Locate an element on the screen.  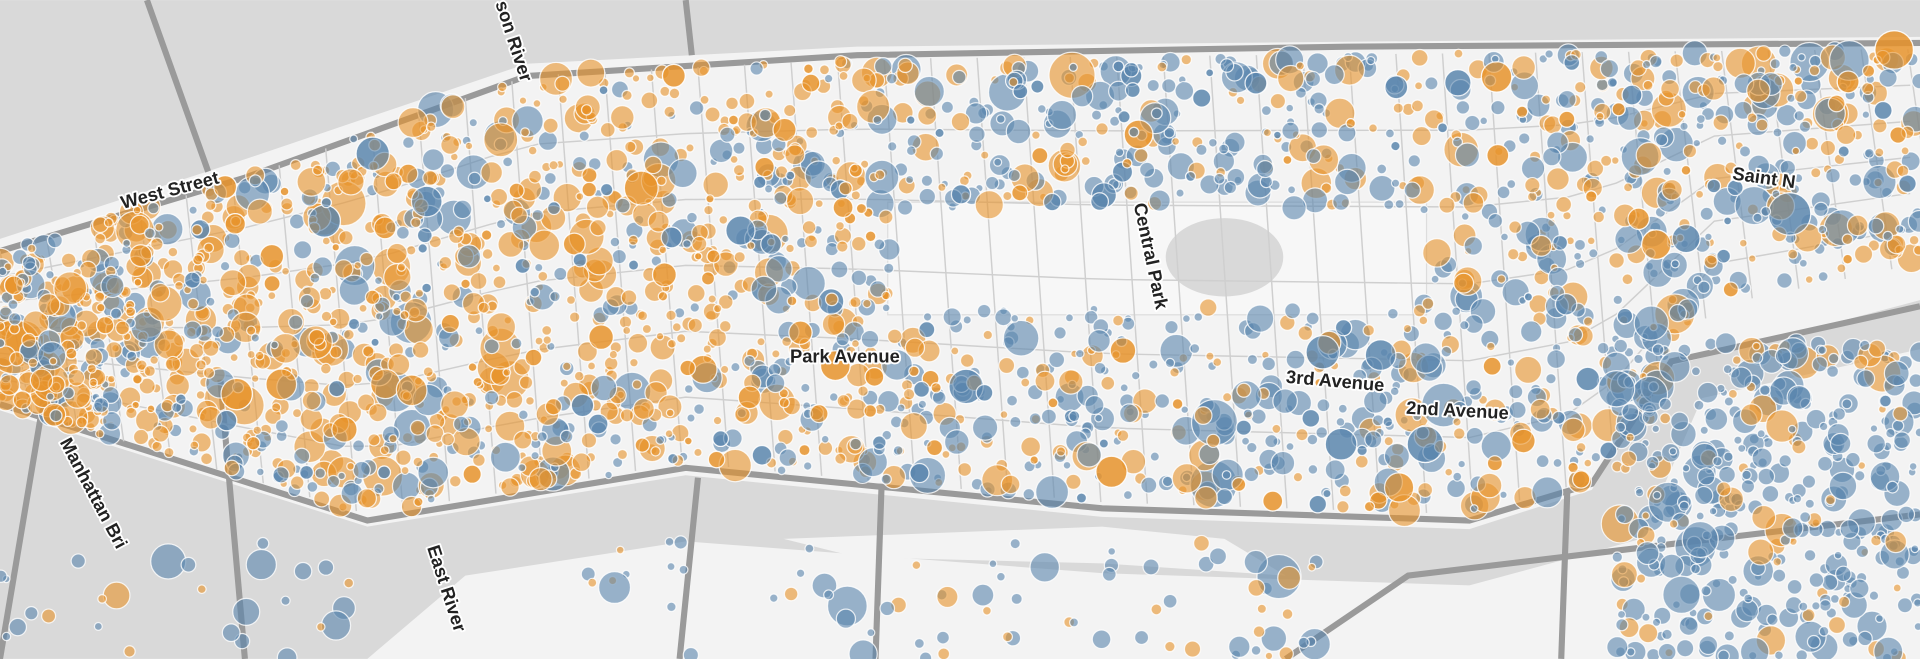
street is located at coordinates (1736, 174).